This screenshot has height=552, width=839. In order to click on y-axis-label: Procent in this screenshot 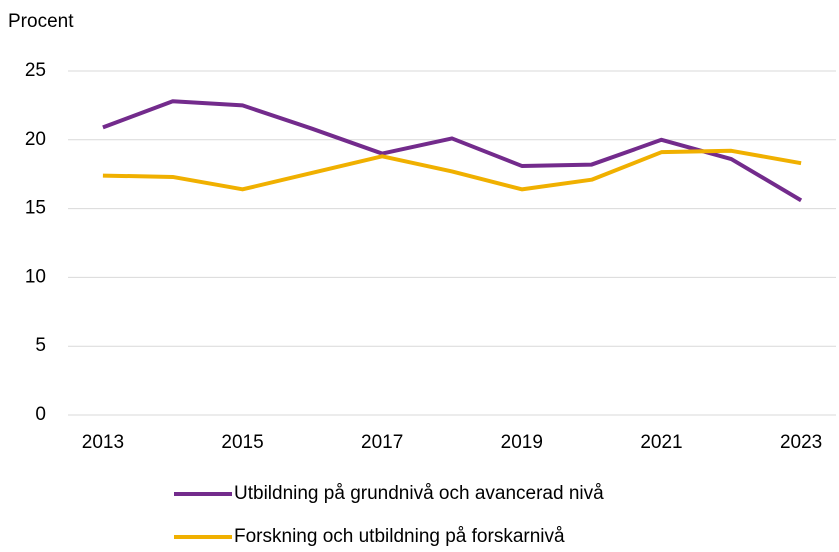, I will do `click(41, 21)`.